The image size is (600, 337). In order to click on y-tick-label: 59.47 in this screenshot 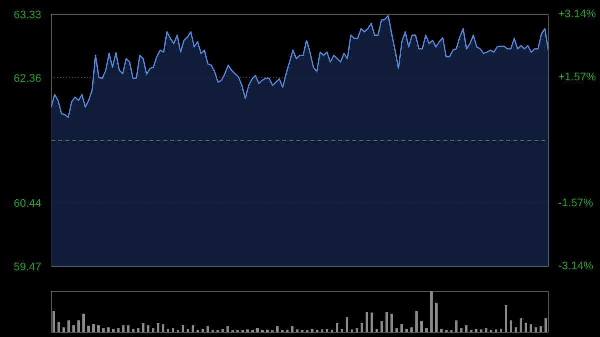, I will do `click(28, 268)`.